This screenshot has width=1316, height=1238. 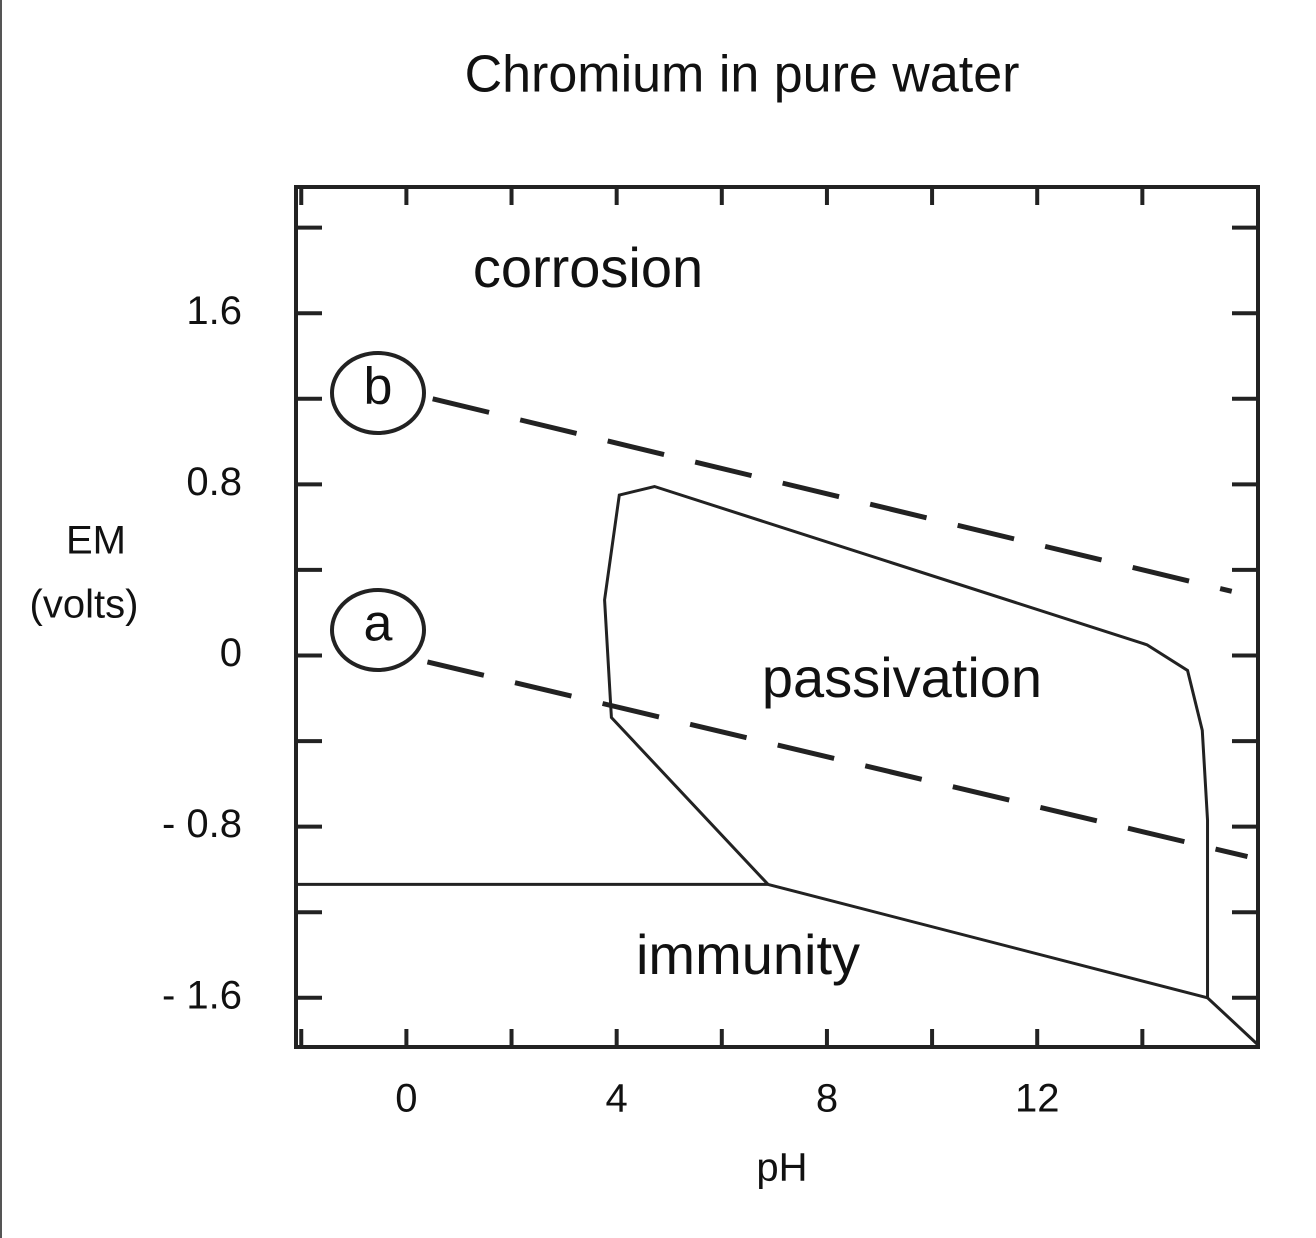 I want to click on annotation: corrosion, so click(x=588, y=267).